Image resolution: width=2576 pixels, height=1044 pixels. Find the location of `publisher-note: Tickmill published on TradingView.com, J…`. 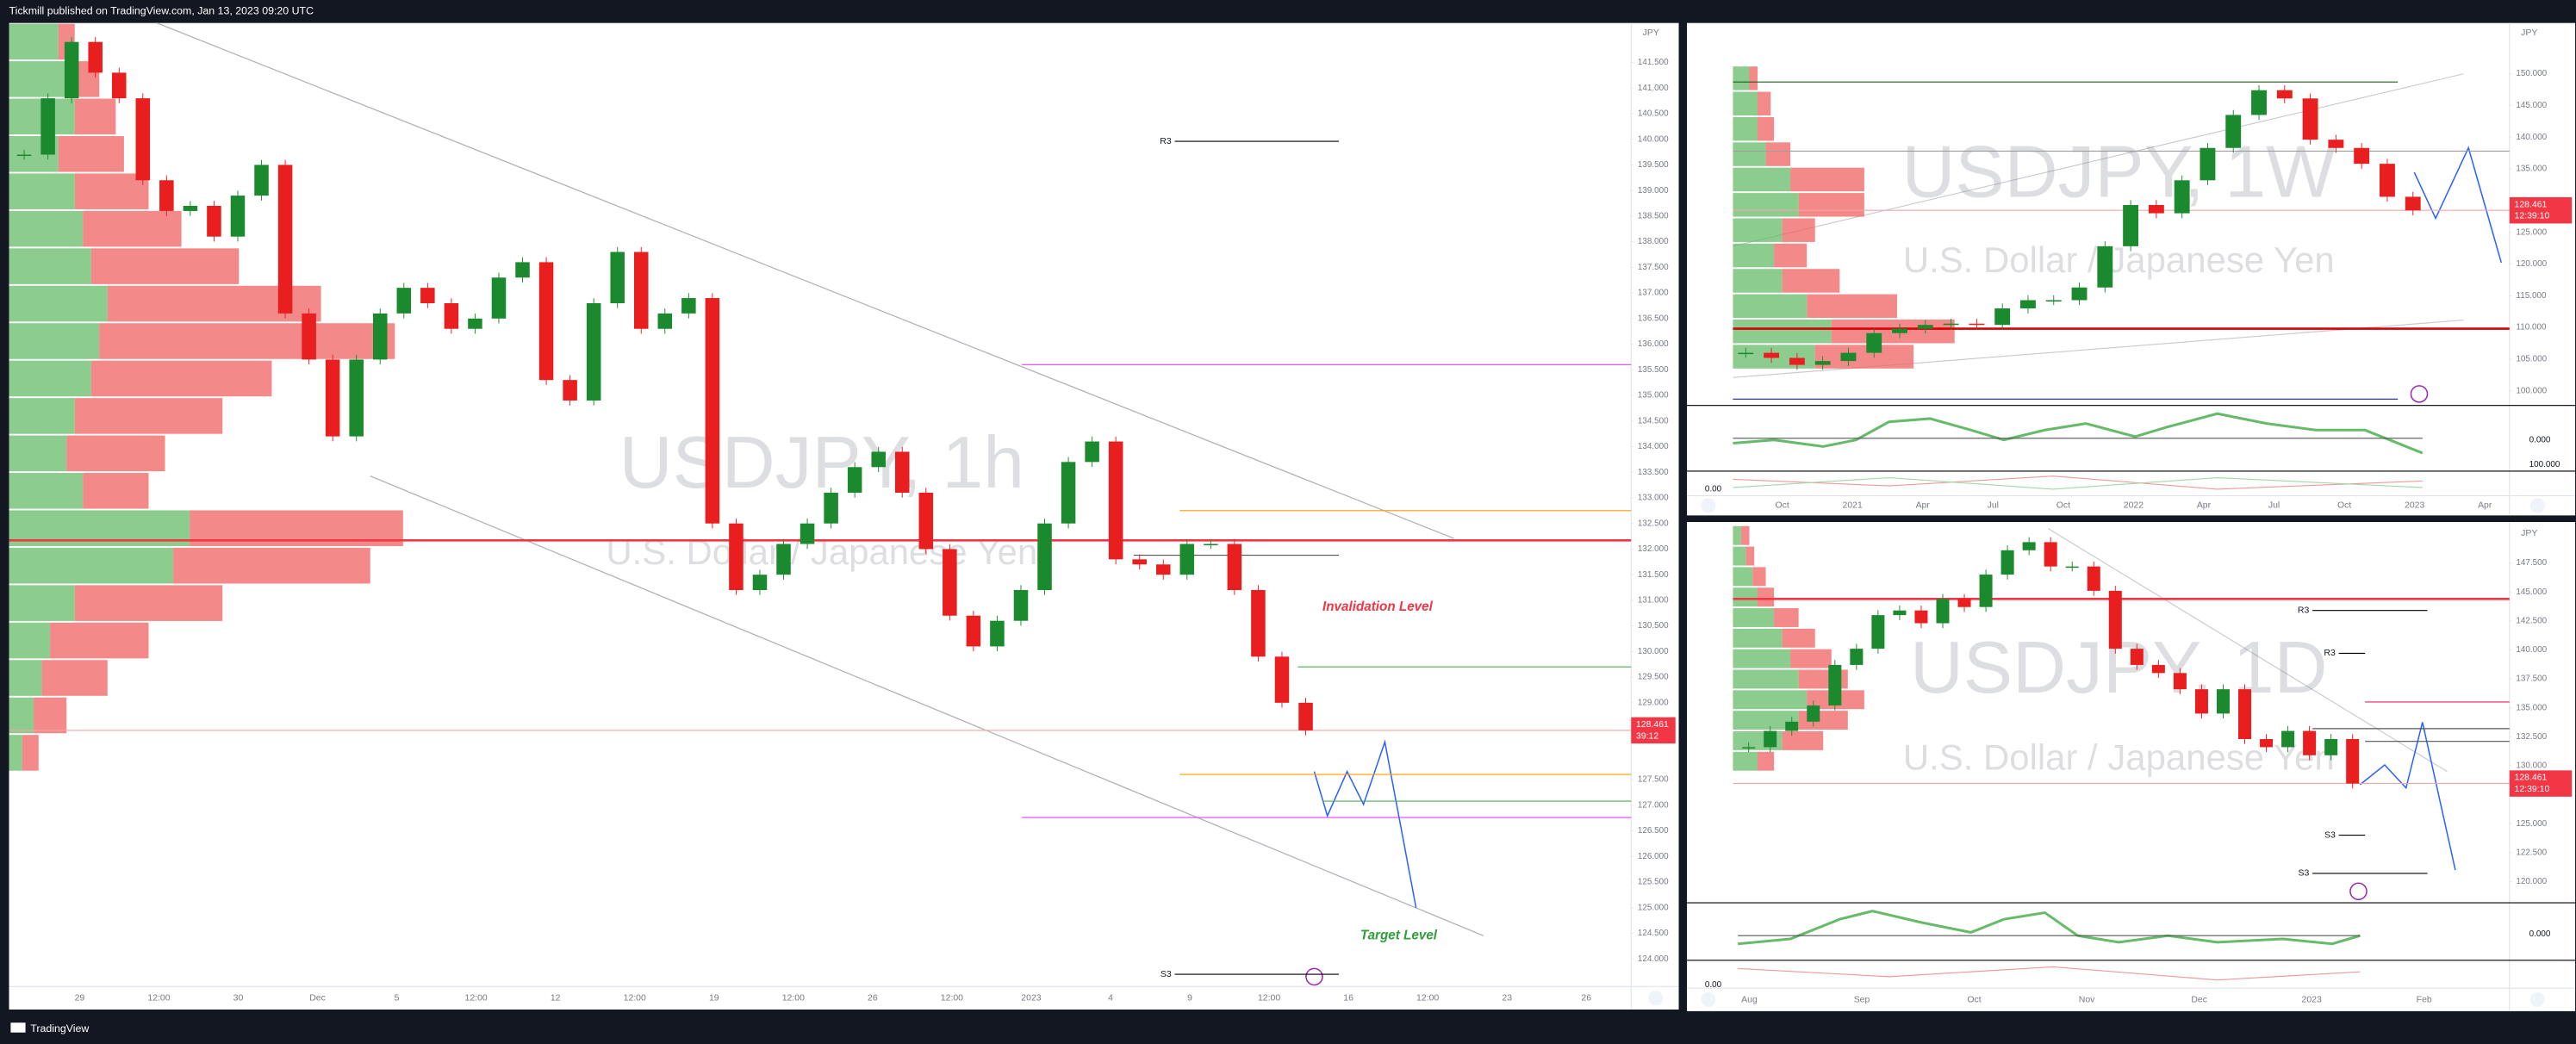

publisher-note: Tickmill published on TradingView.com, J… is located at coordinates (162, 11).